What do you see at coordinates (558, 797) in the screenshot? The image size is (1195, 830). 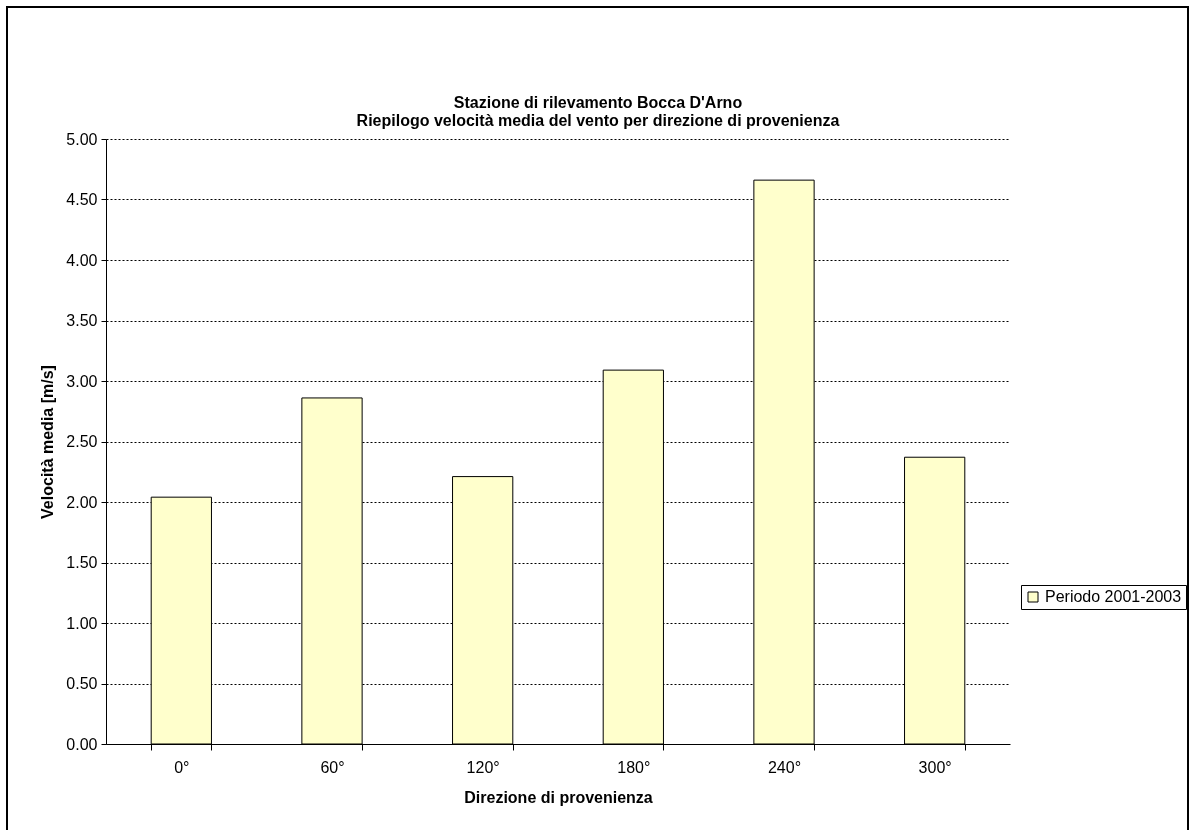 I see `x-axis-title: Direzione di provenienza` at bounding box center [558, 797].